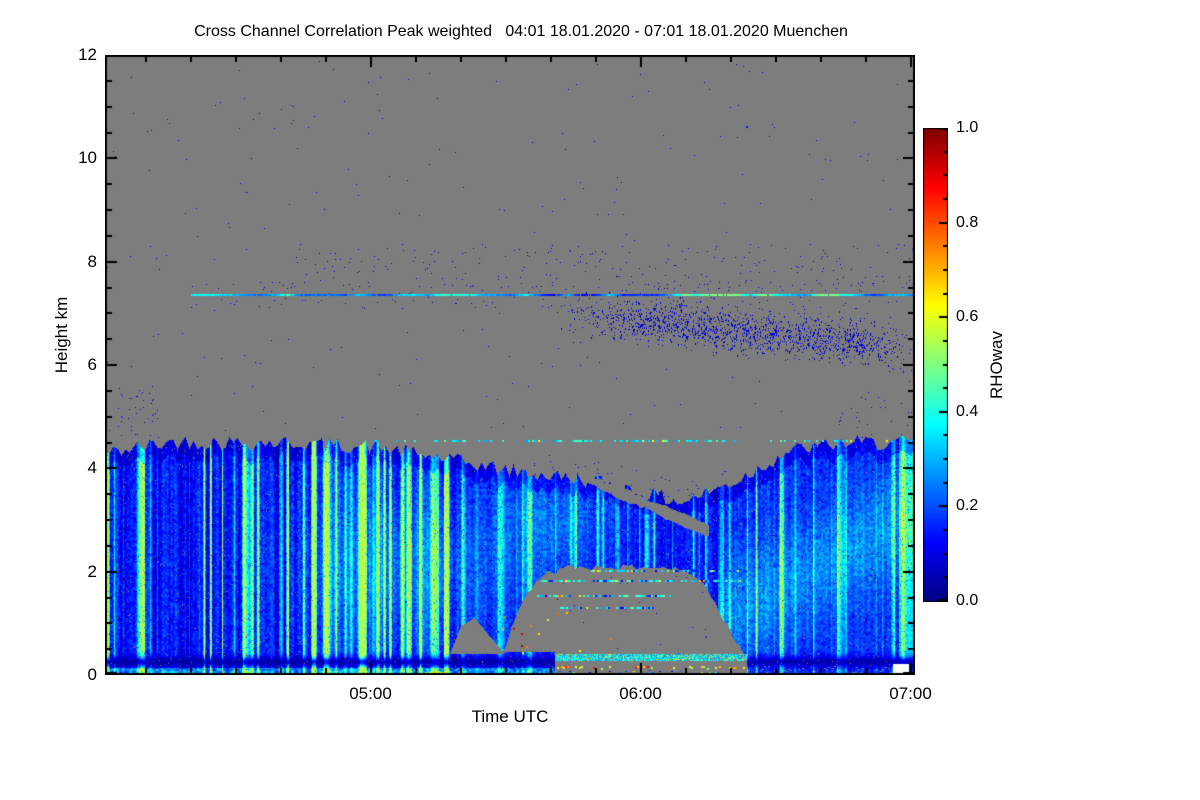 Image resolution: width=1200 pixels, height=800 pixels. Describe the element at coordinates (87, 54) in the screenshot. I see `y-tick-label: 12` at that location.